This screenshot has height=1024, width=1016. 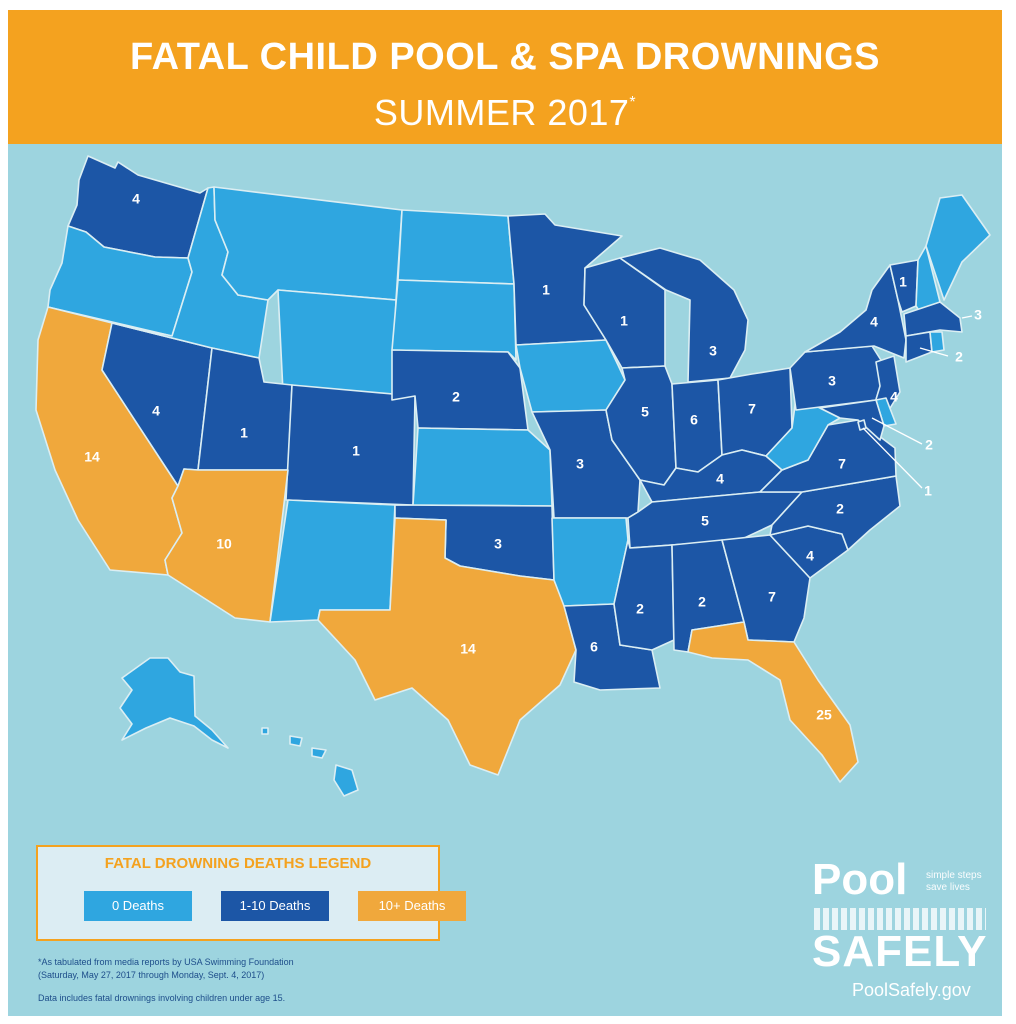 I want to click on label-ga: 7, so click(x=772, y=597).